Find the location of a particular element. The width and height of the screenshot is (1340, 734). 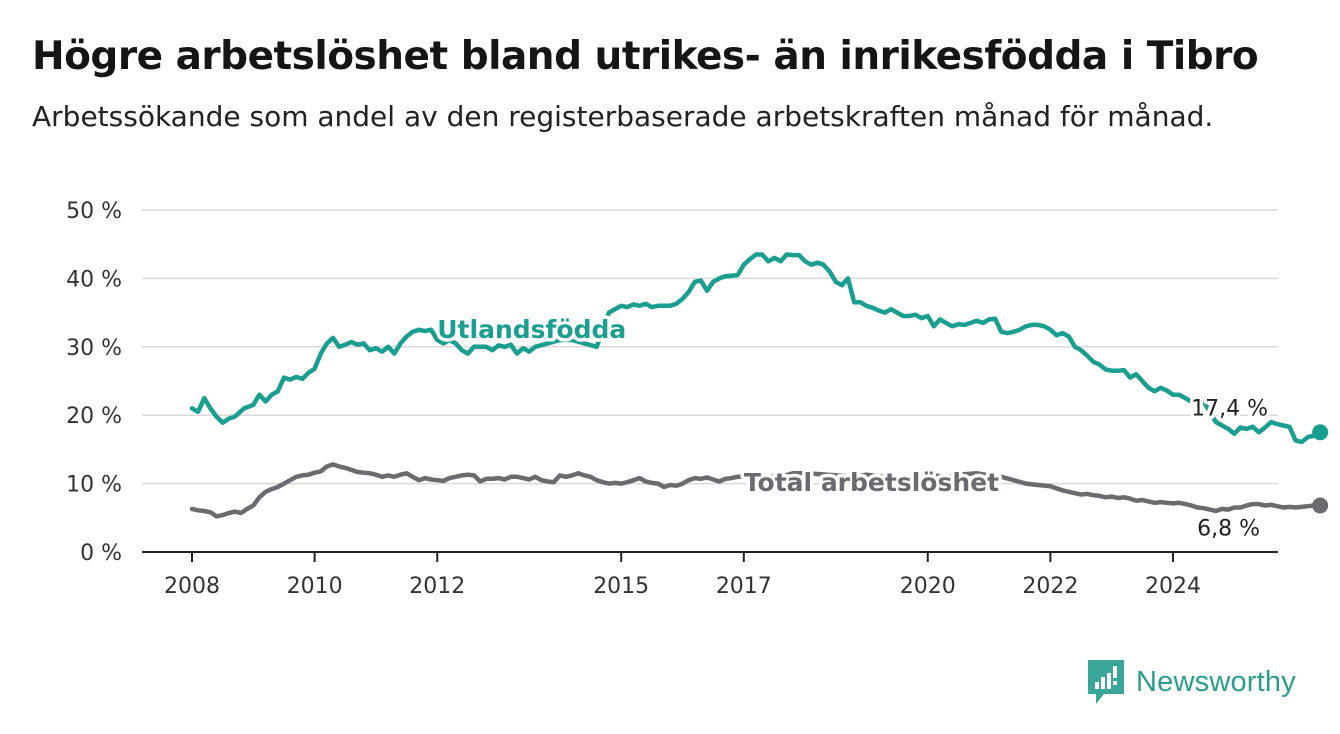

y-axis: 0 % 10 % 20 % 30 % 40 % 50 % is located at coordinates (94, 382).